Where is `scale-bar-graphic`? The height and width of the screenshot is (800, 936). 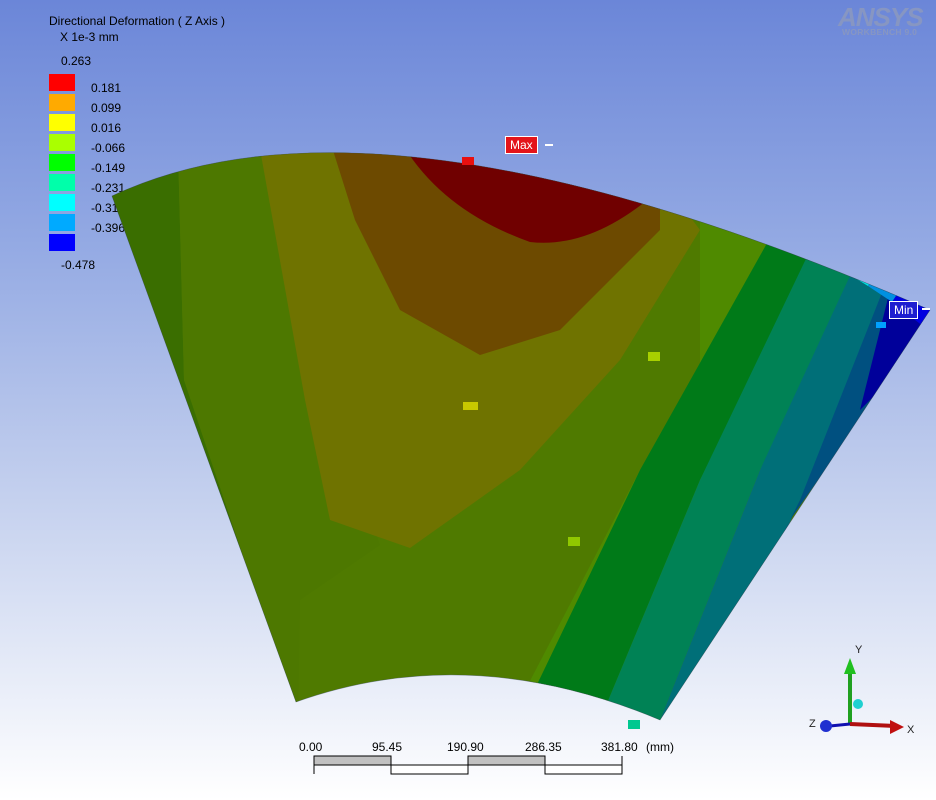
scale-bar-graphic is located at coordinates (468, 765).